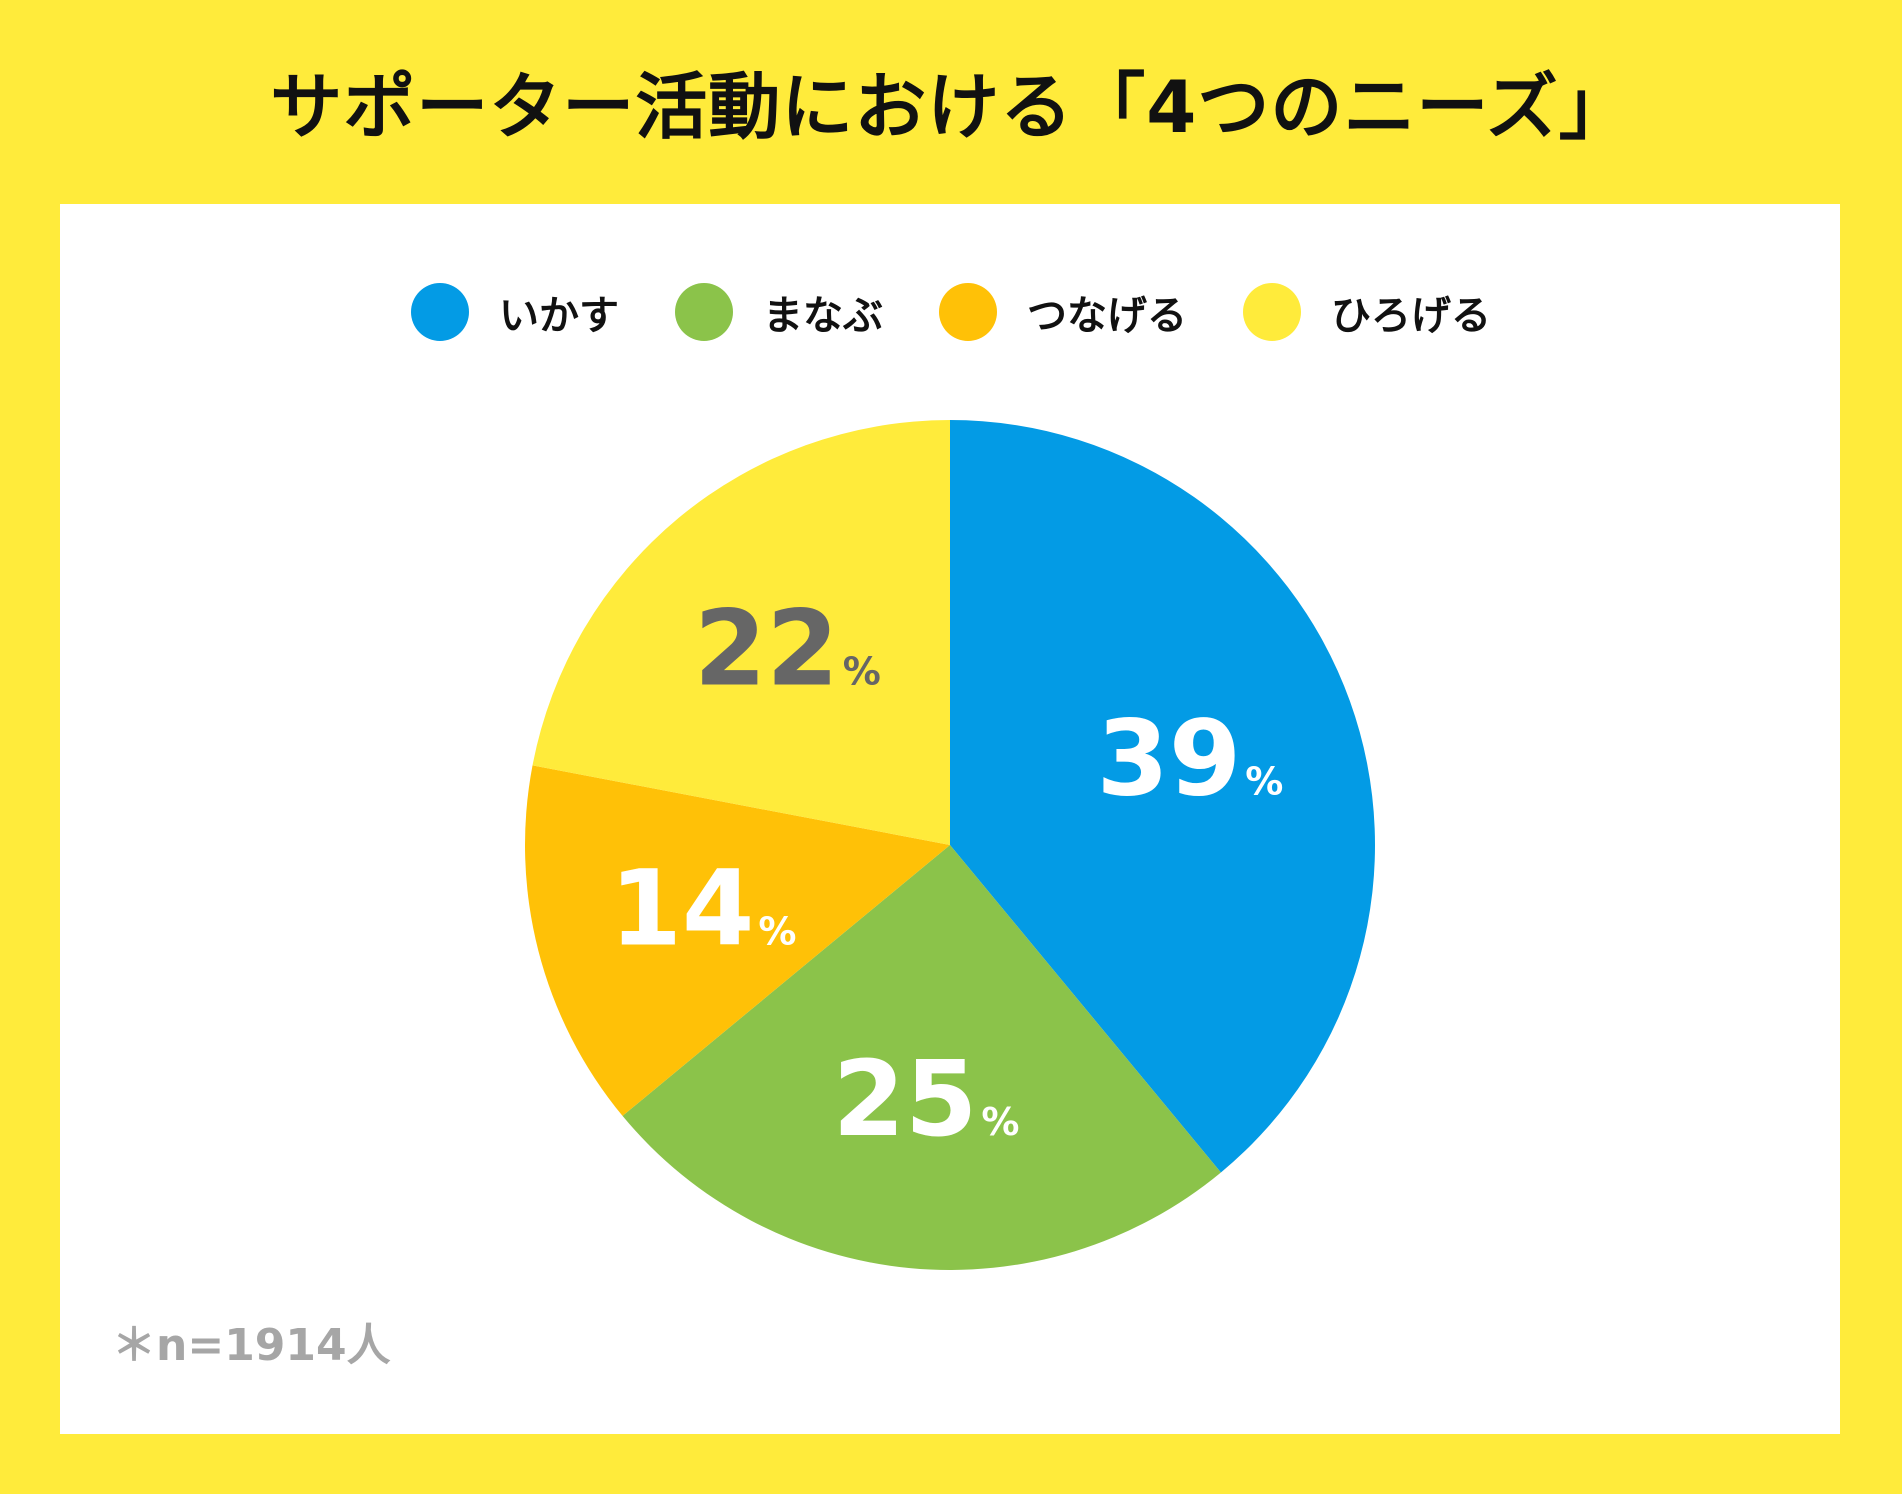 The height and width of the screenshot is (1494, 1902). Describe the element at coordinates (1264, 782) in the screenshot. I see `slice-percent-sign-ikasu: %` at that location.